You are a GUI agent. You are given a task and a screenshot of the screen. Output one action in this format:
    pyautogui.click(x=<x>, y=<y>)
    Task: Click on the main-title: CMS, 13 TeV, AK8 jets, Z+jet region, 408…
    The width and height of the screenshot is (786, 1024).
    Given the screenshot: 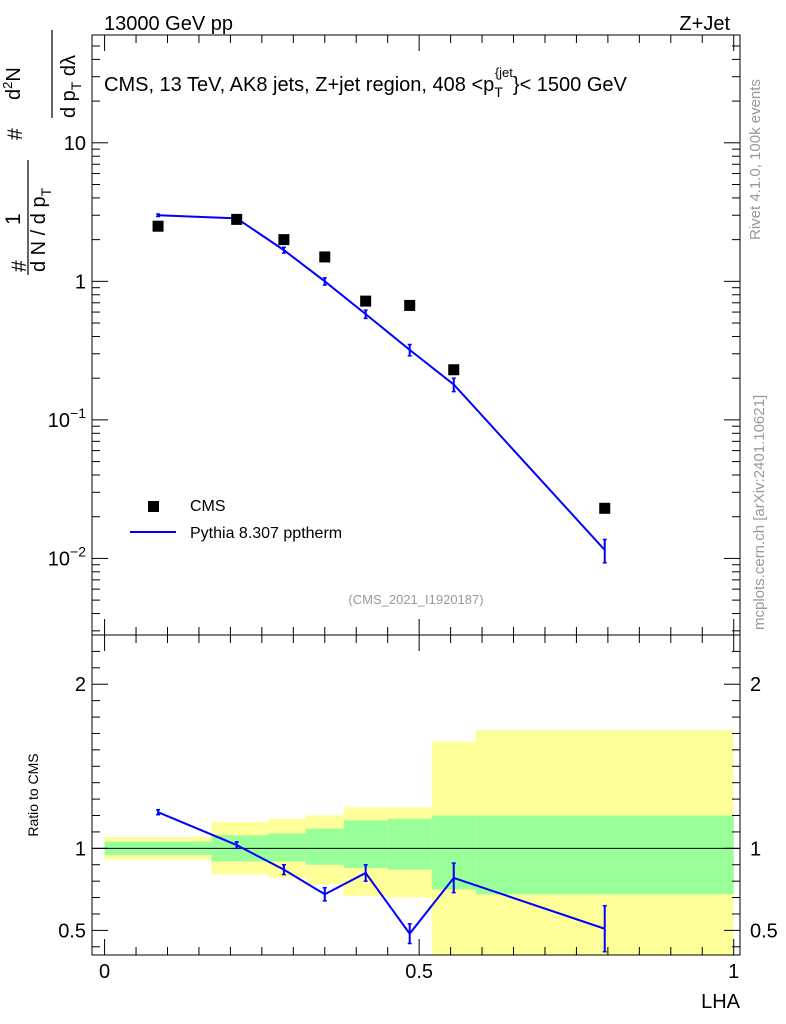 What is the action you would take?
    pyautogui.click(x=366, y=82)
    